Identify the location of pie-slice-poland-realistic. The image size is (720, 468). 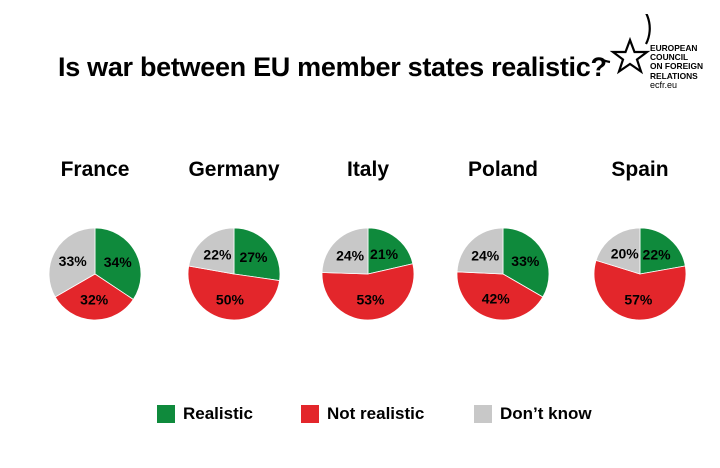
(526, 262).